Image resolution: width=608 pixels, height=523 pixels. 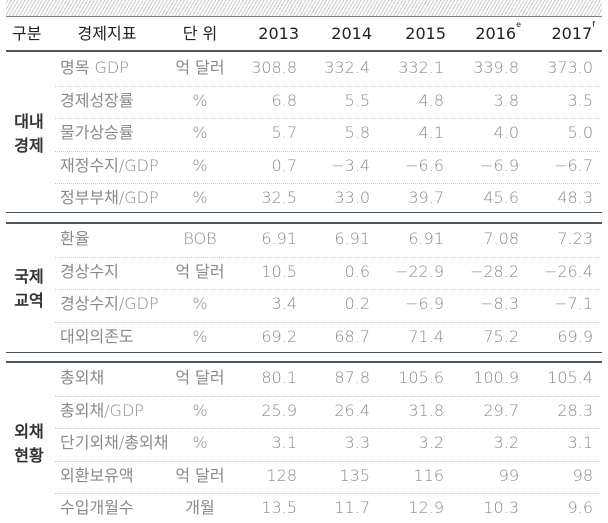 What do you see at coordinates (29, 146) in the screenshot?
I see `group-label-line: 경제` at bounding box center [29, 146].